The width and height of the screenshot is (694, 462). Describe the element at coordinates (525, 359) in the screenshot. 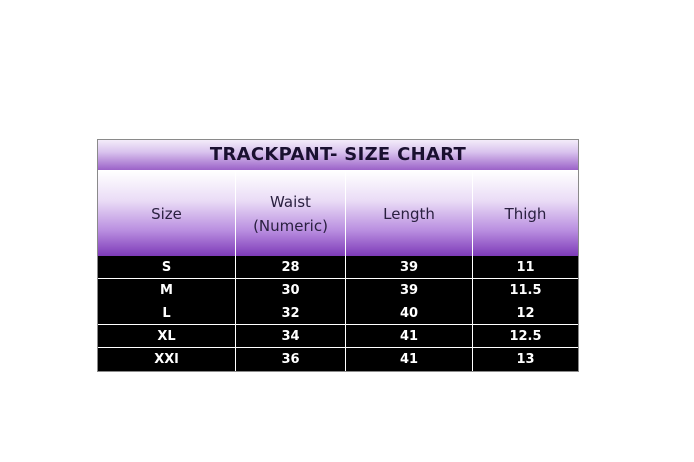

I see `cell-thigh: 13` at that location.